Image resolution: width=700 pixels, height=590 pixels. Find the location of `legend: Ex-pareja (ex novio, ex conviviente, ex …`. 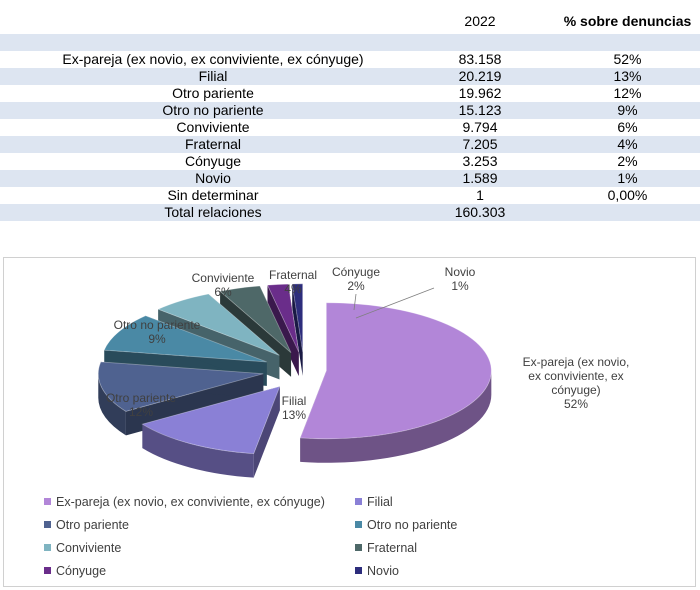

legend: Ex-pareja (ex novio, ex conviviente, ex … is located at coordinates (250, 536).